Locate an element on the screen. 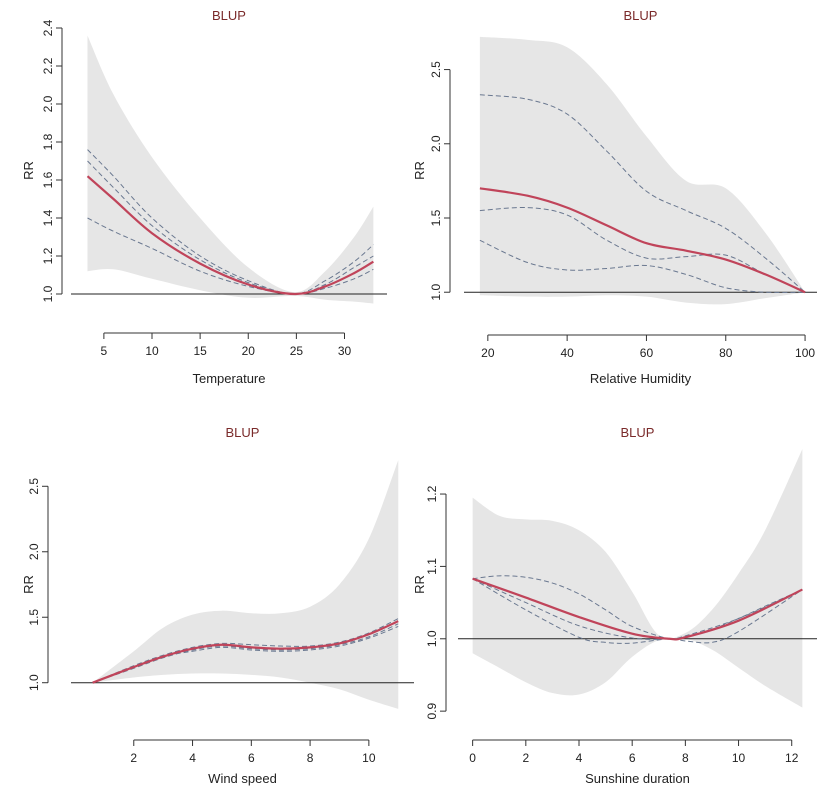 The height and width of the screenshot is (796, 830). x-tick-label: 100 is located at coordinates (805, 353).